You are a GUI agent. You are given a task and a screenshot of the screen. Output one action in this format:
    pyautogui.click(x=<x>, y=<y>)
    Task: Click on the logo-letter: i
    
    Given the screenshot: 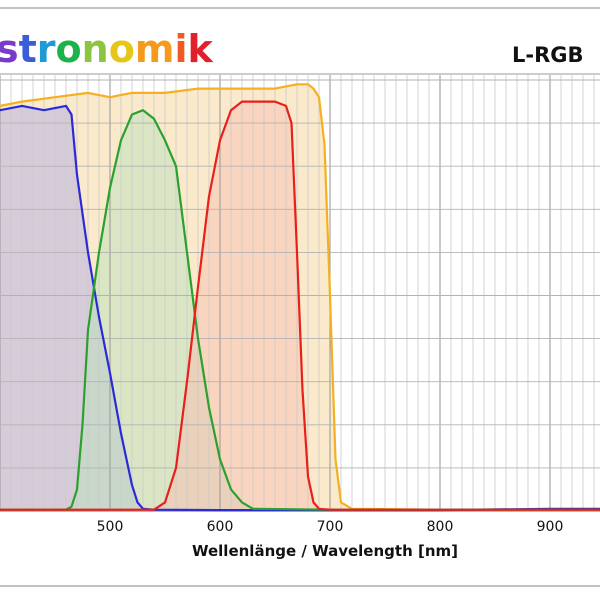 What is the action you would take?
    pyautogui.click(x=180, y=49)
    